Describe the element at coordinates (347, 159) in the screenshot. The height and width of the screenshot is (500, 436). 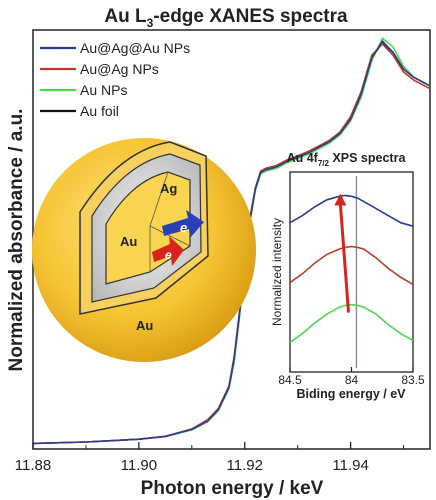
I see `inset-title: Au 4f7/2 XPS spectra` at that location.